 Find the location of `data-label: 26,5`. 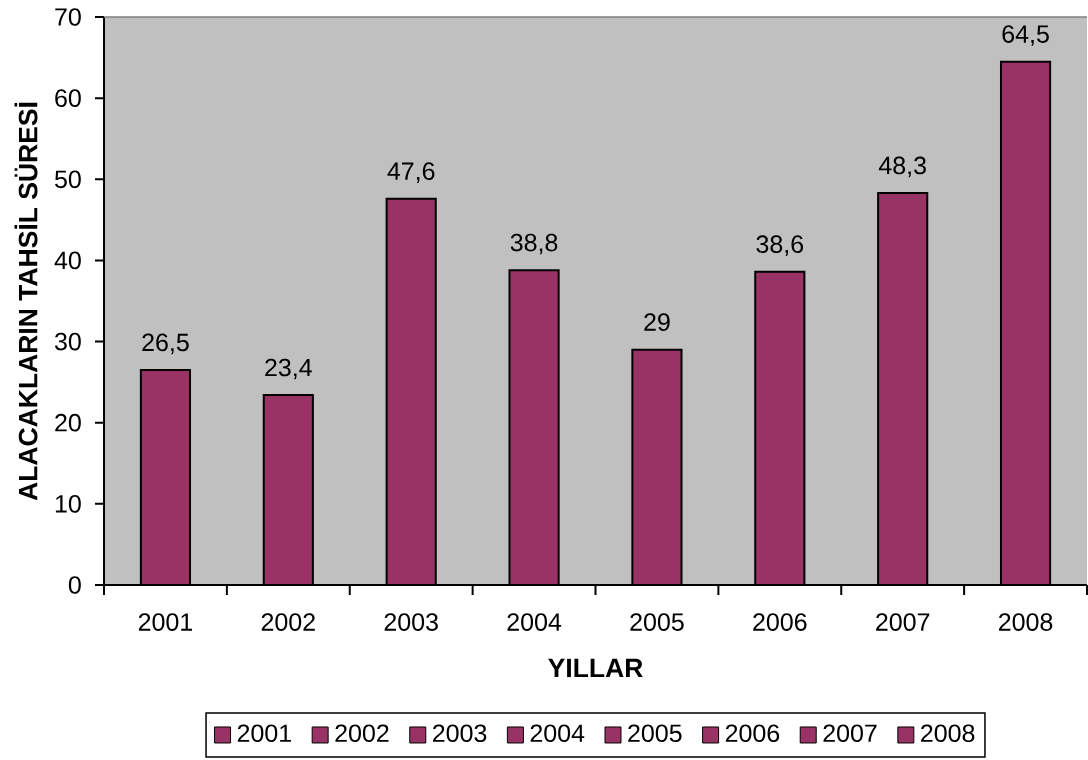

data-label: 26,5 is located at coordinates (165, 344).